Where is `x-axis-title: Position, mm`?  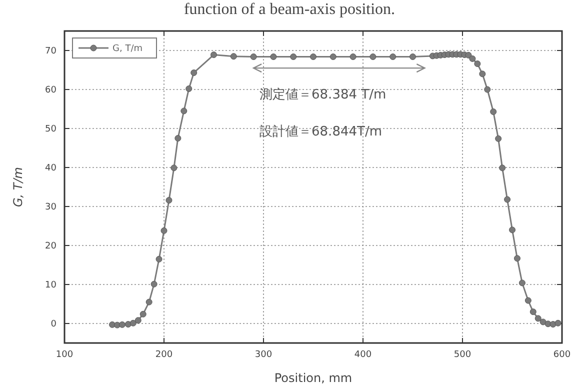 x-axis-title: Position, mm is located at coordinates (313, 378).